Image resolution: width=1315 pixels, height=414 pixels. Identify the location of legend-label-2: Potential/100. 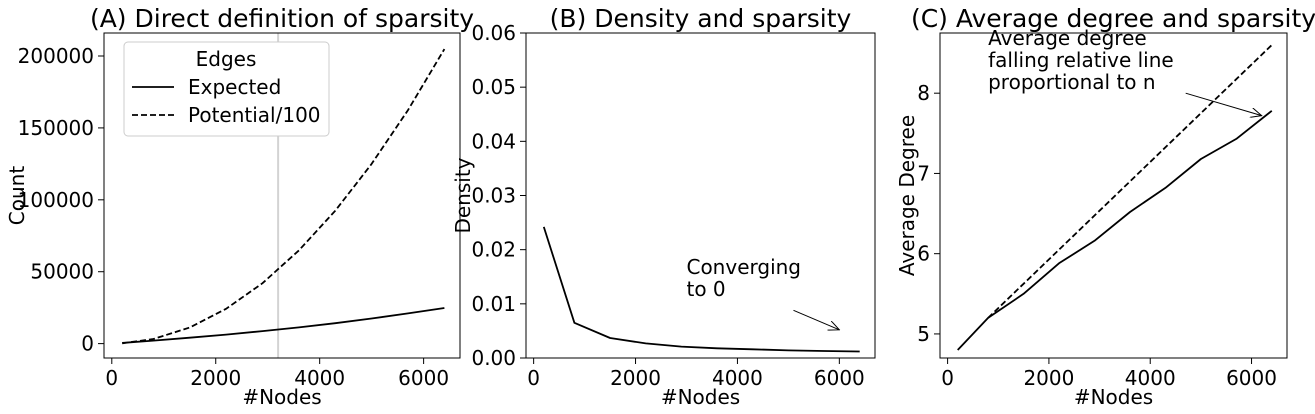
(254, 115).